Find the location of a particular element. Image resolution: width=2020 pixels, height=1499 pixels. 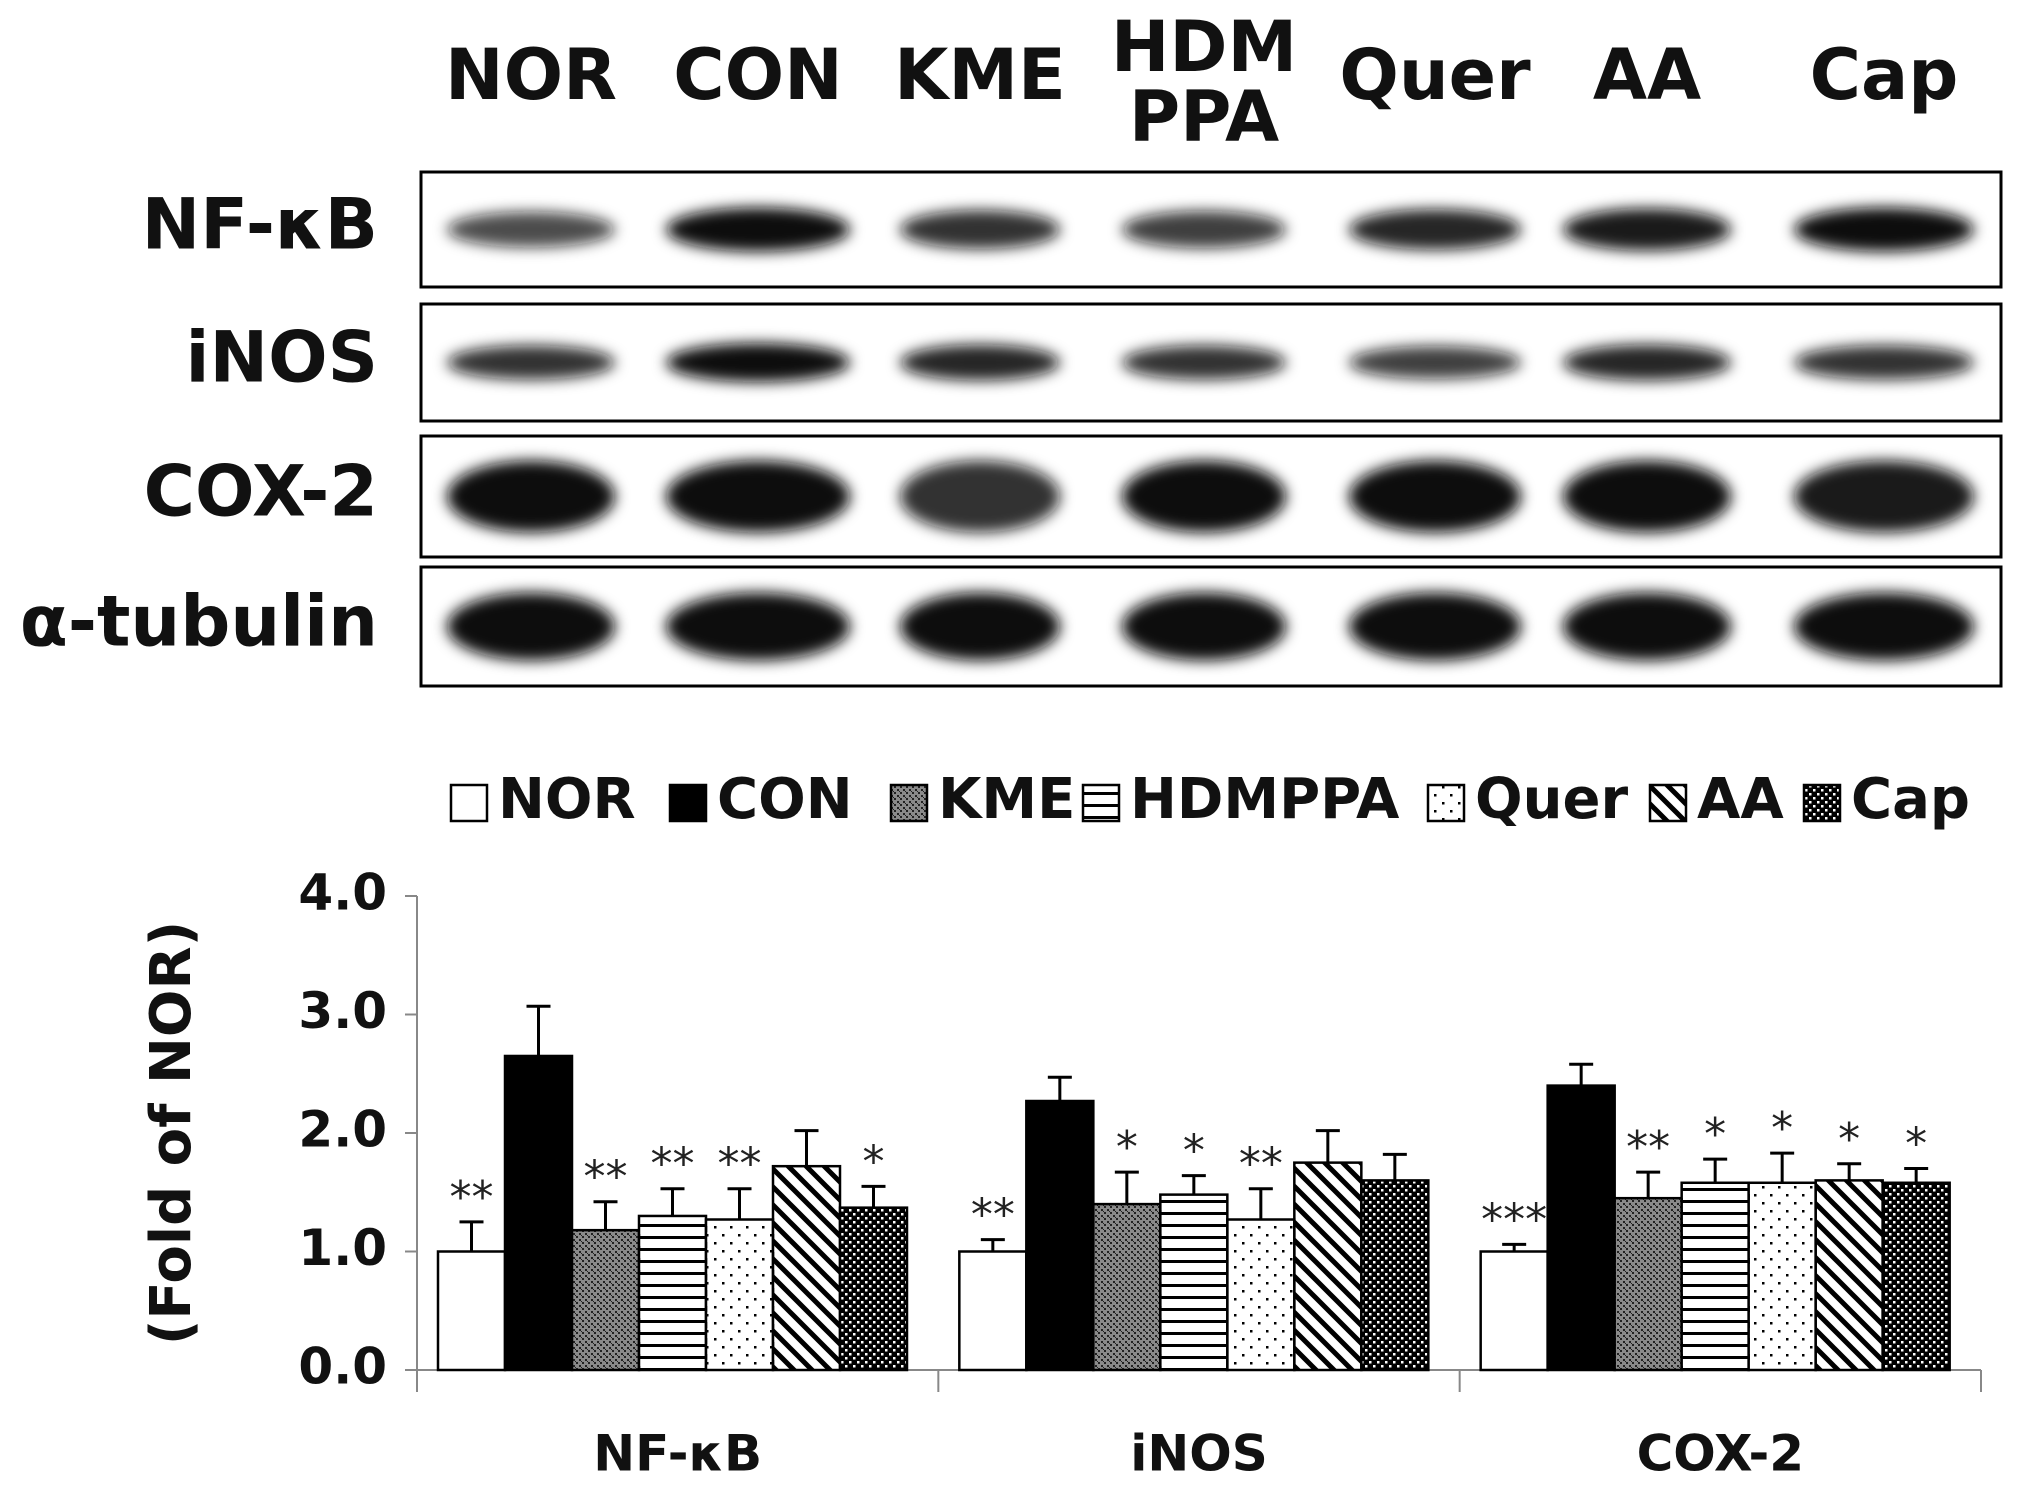

lane-label: KME is located at coordinates (980, 75).